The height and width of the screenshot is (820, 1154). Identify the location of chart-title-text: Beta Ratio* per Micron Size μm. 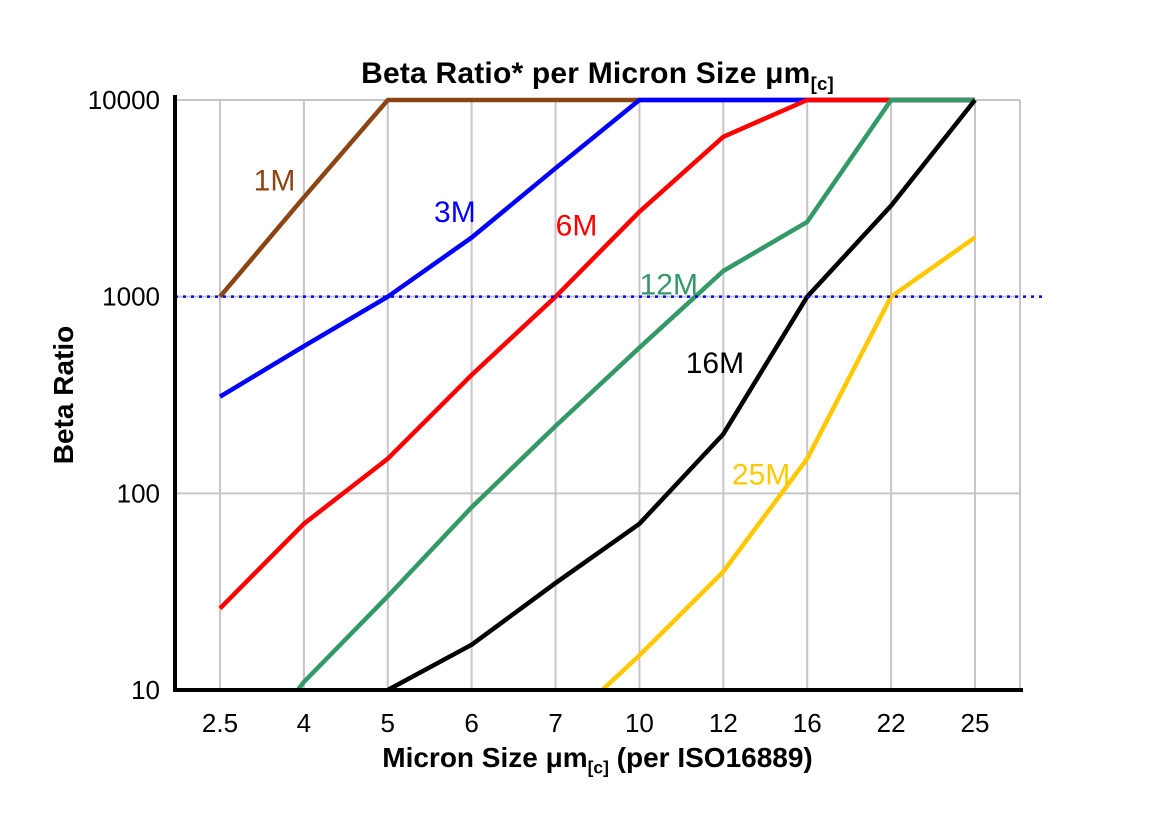
(586, 73).